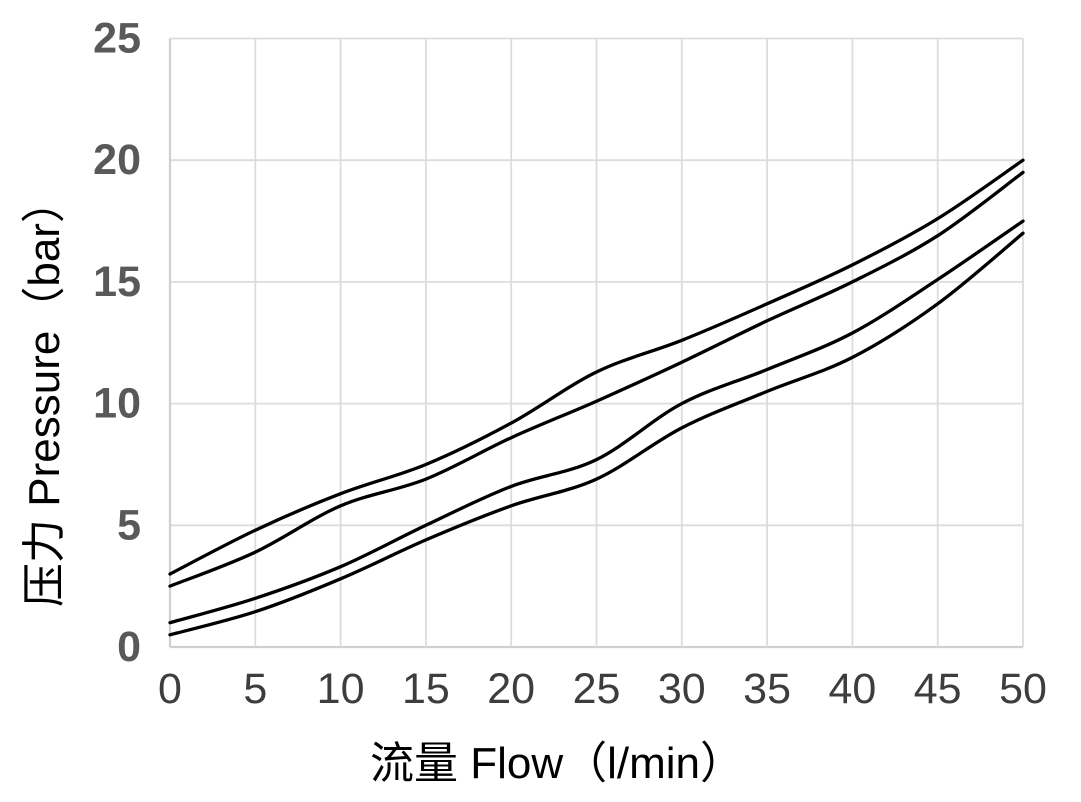  I want to click on y-tick-label-5: 5, so click(129, 525).